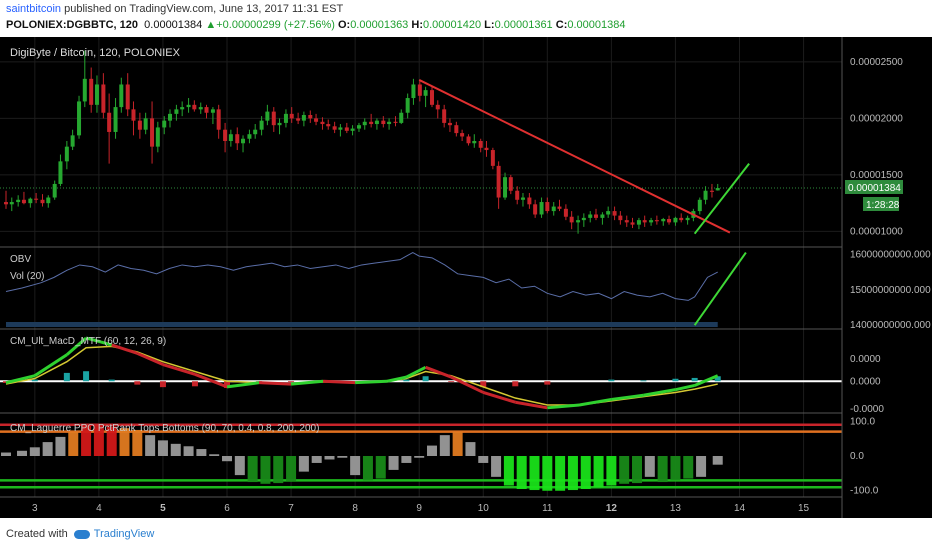 This screenshot has height=550, width=932. I want to click on x-tick-label: 11, so click(547, 508).